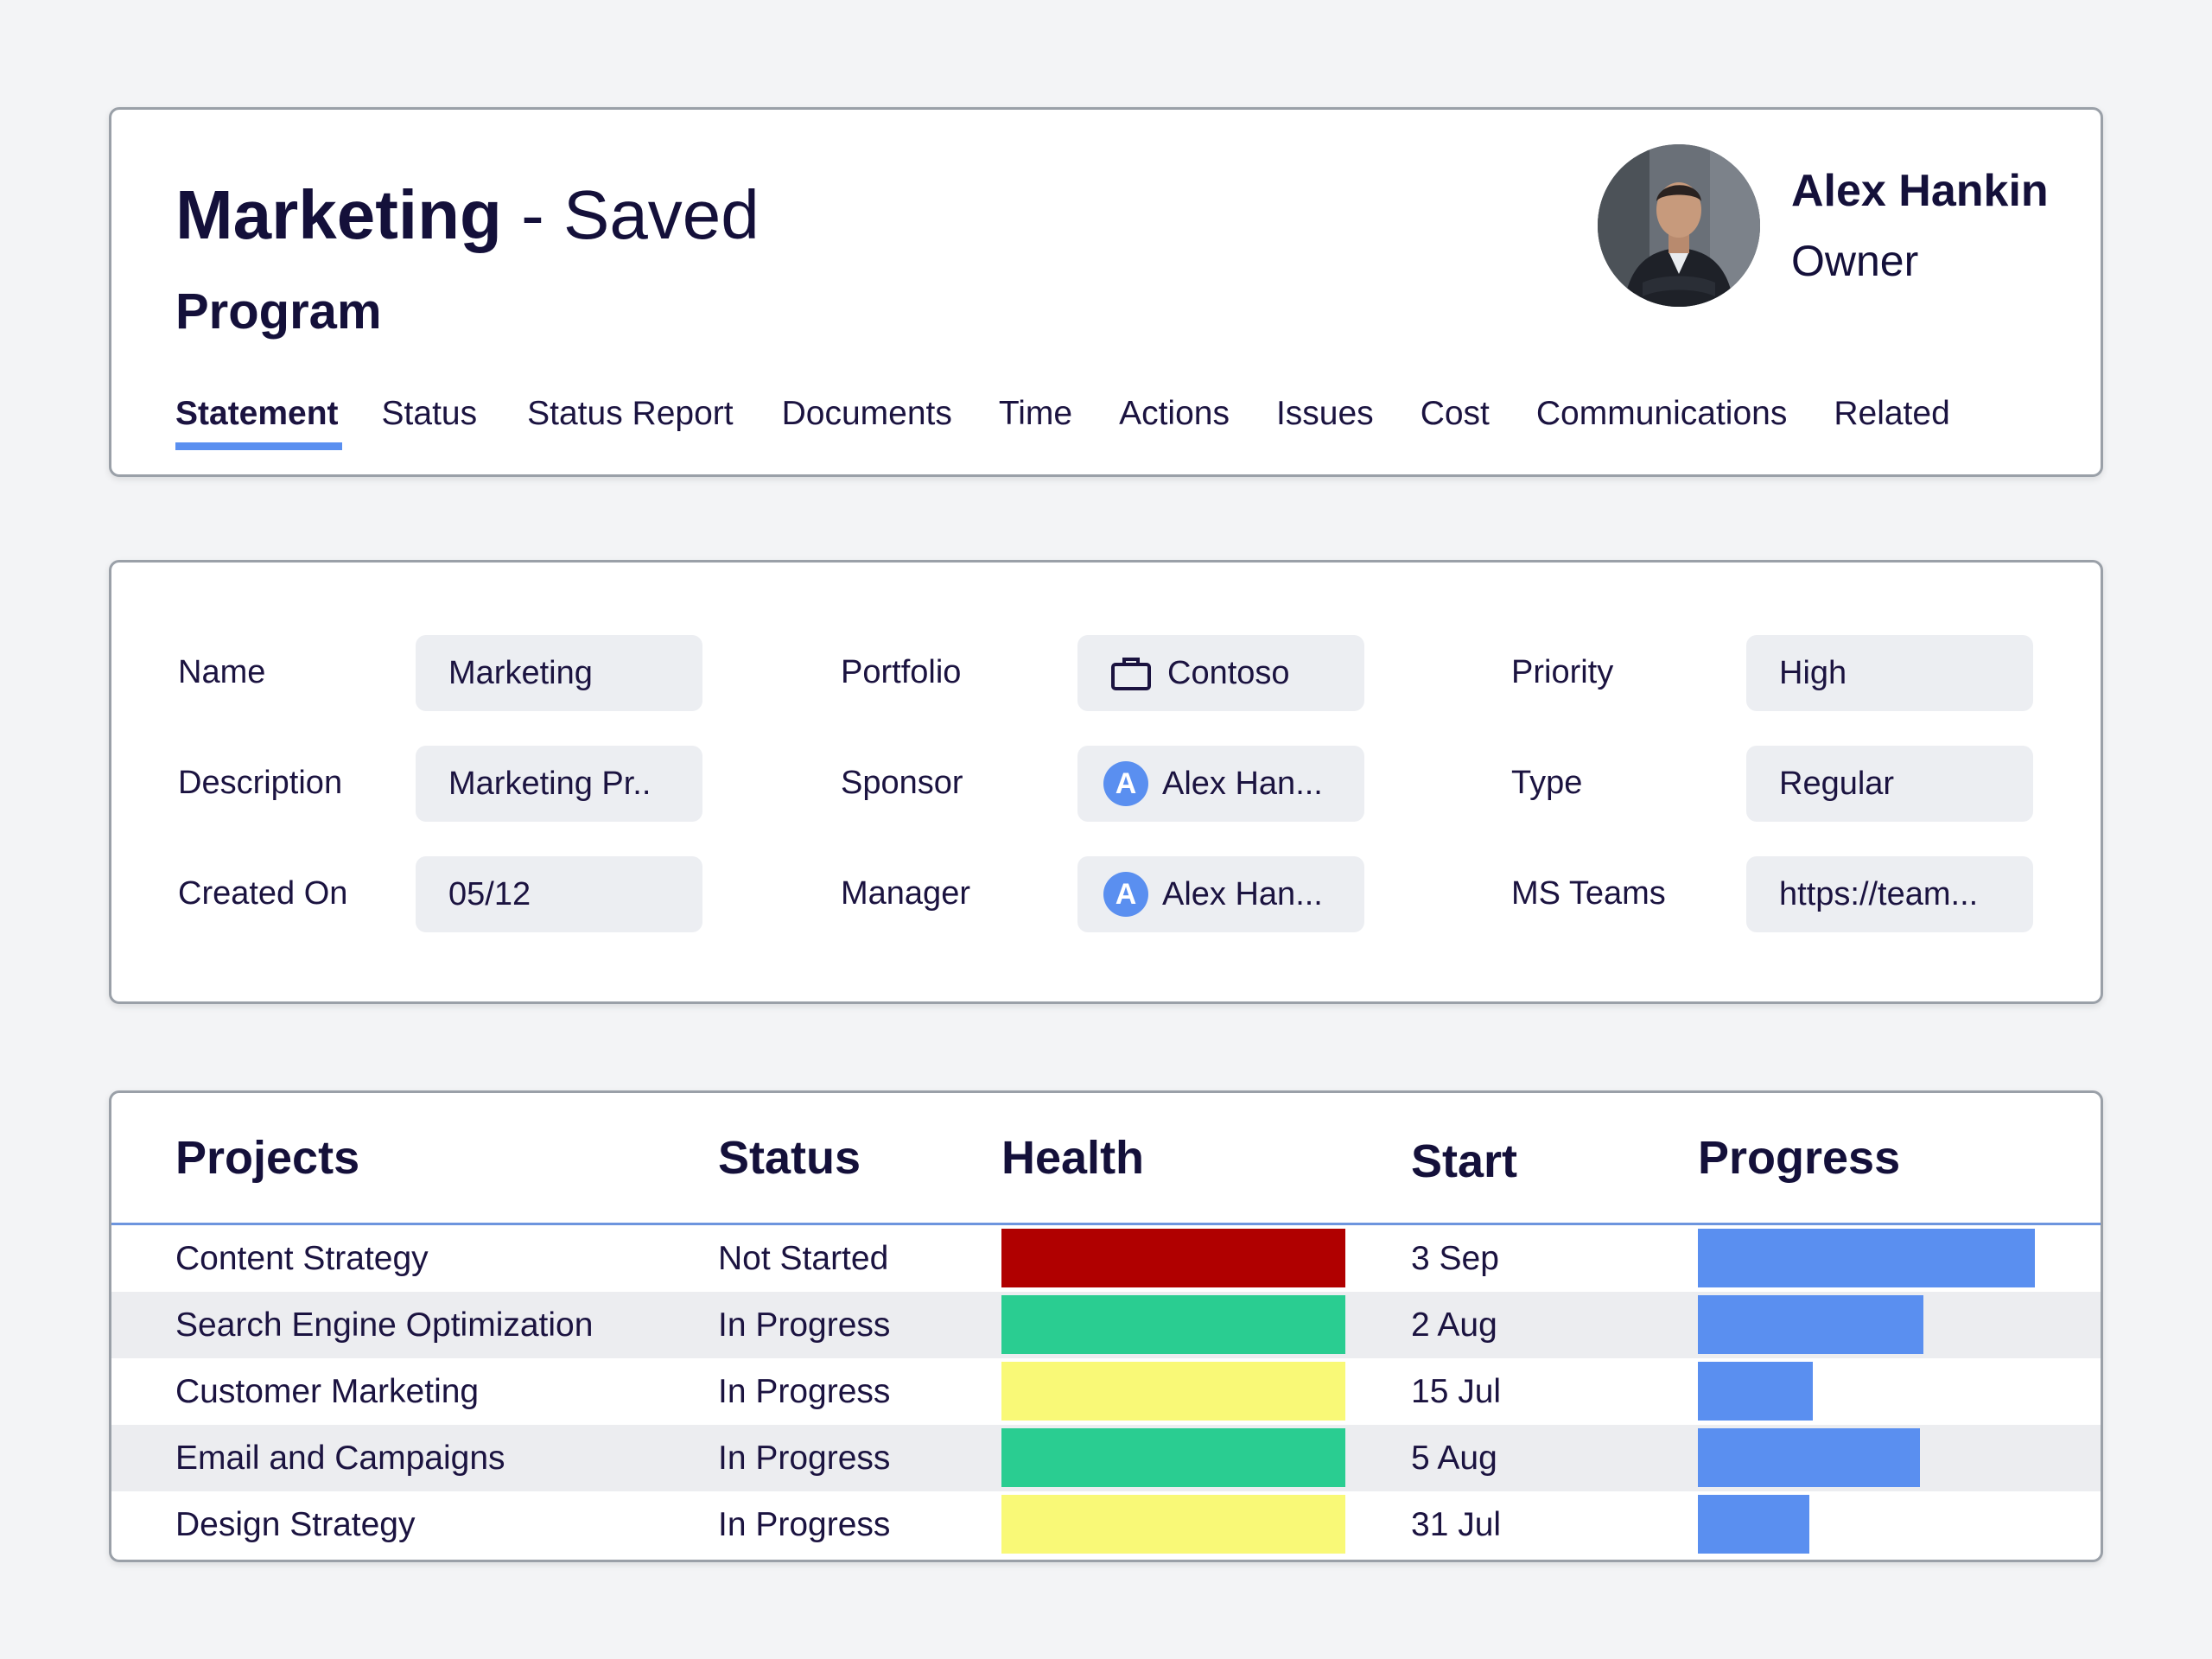  What do you see at coordinates (1456, 1391) in the screenshot?
I see `project-start-date: 15 Jul` at bounding box center [1456, 1391].